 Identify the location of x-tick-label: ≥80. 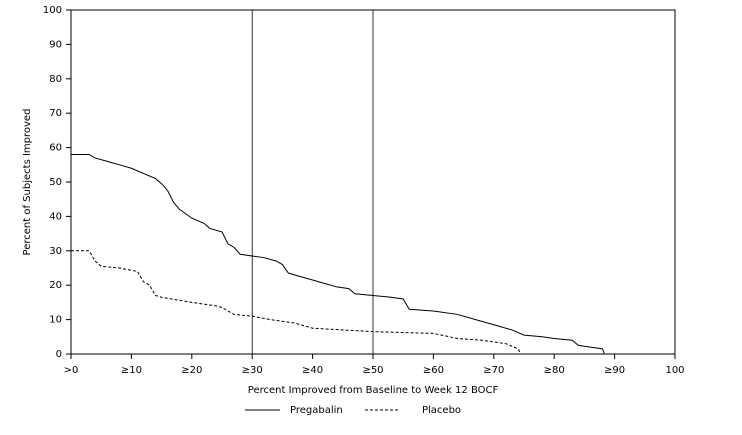
(554, 370).